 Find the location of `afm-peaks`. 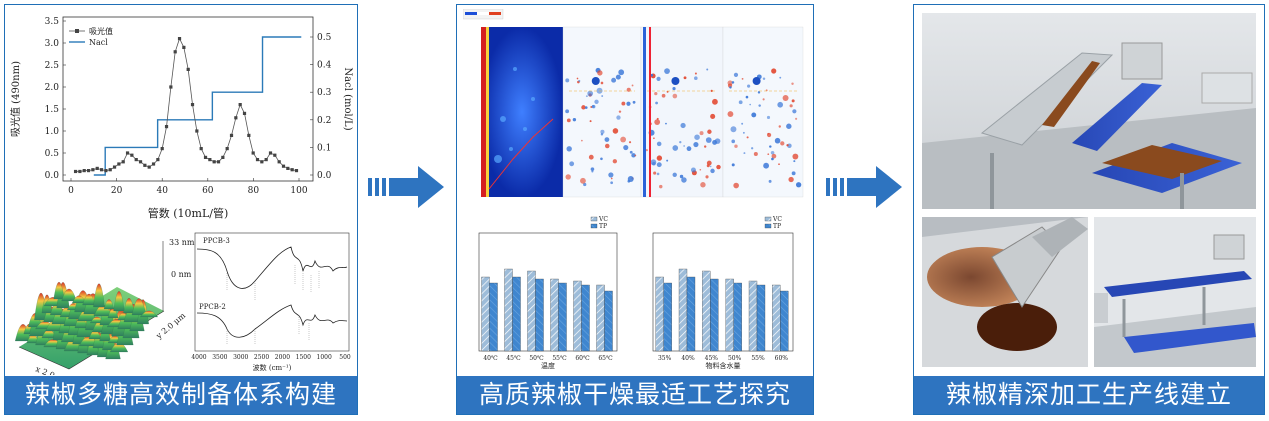

afm-peaks is located at coordinates (86, 321).